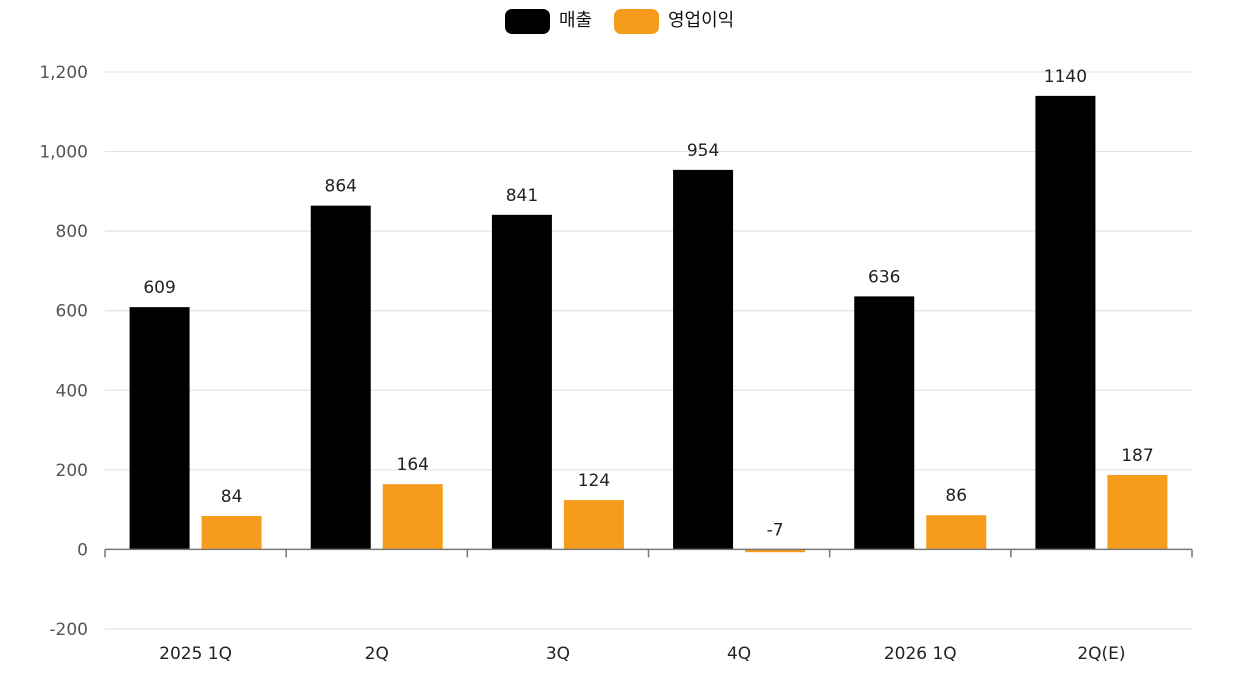  Describe the element at coordinates (558, 654) in the screenshot. I see `x-tick-label: 3Q` at that location.